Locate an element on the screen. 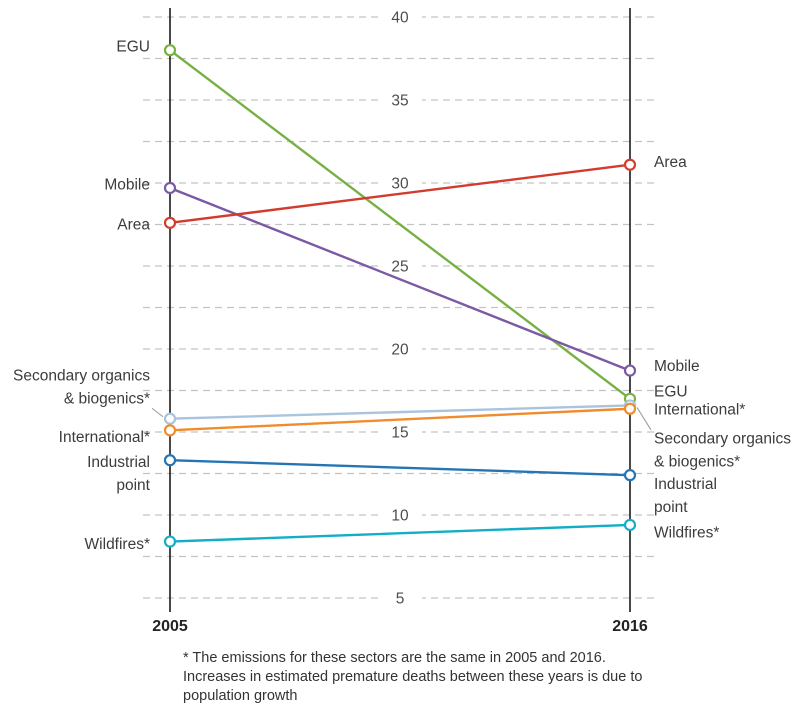 This screenshot has width=800, height=711. y-tick-label: 40 is located at coordinates (400, 18).